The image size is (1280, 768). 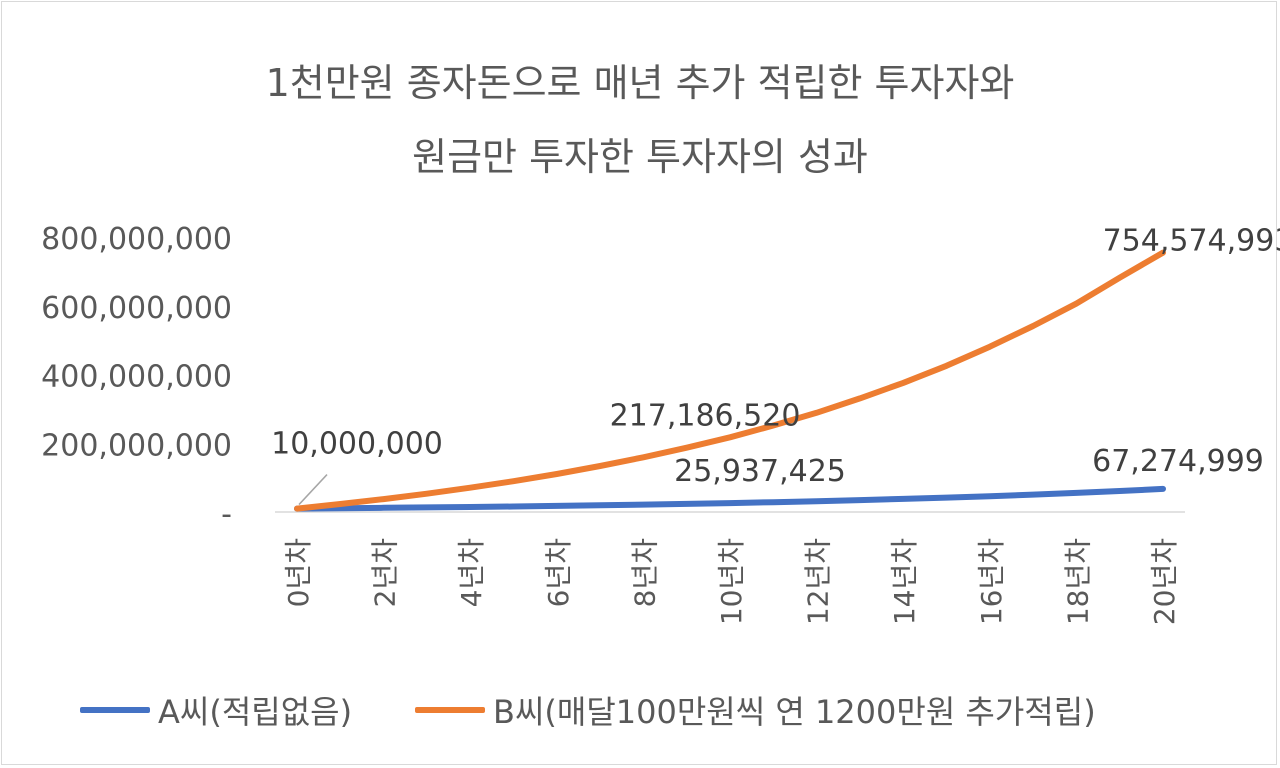 I want to click on x-tick-label: 0년차, so click(x=298, y=572).